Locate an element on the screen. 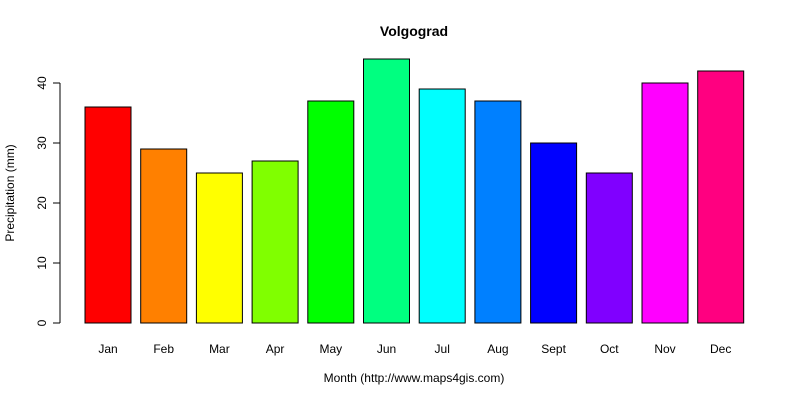  y-axis: 0 10 20 30 40 is located at coordinates (48, 201).